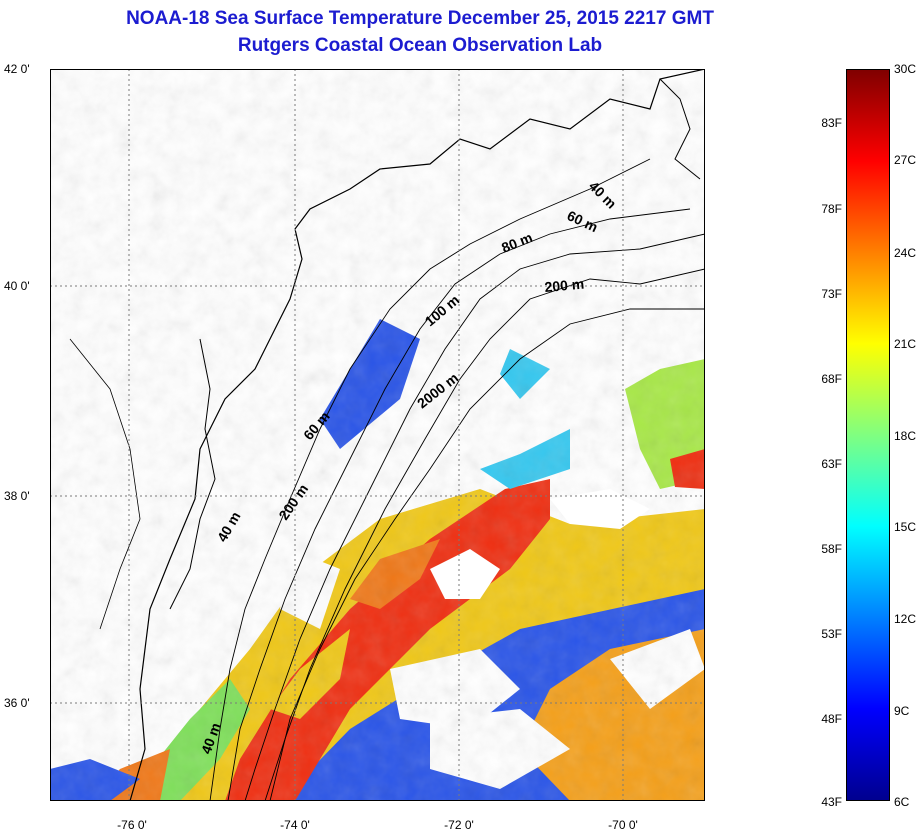 This screenshot has width=920, height=832. Describe the element at coordinates (623, 825) in the screenshot. I see `lon-tick-label: -70 0'` at that location.